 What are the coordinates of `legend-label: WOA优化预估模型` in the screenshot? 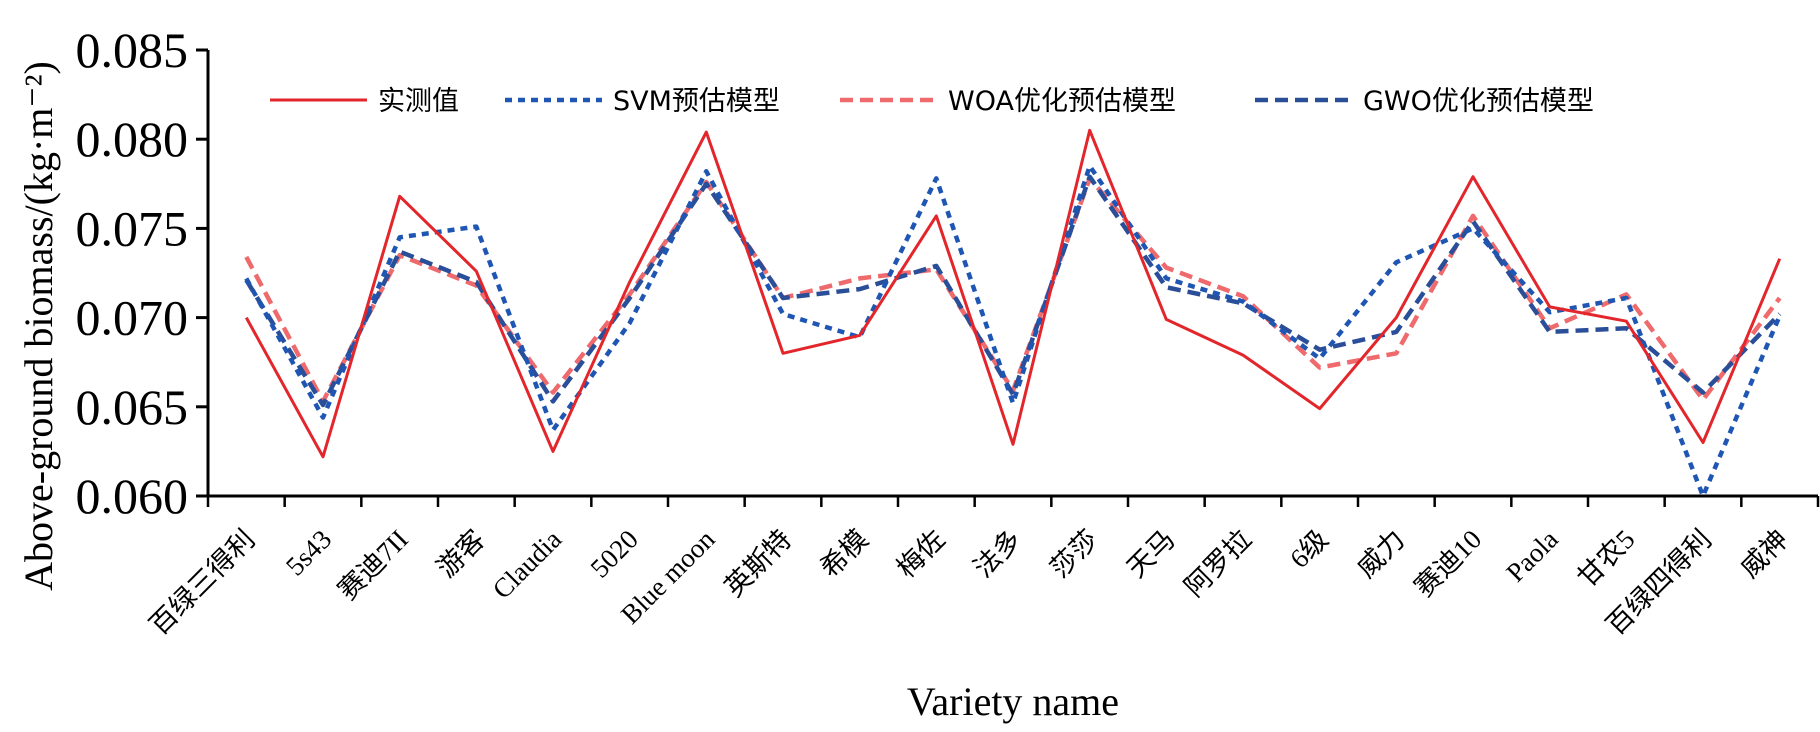 It's located at (1062, 101).